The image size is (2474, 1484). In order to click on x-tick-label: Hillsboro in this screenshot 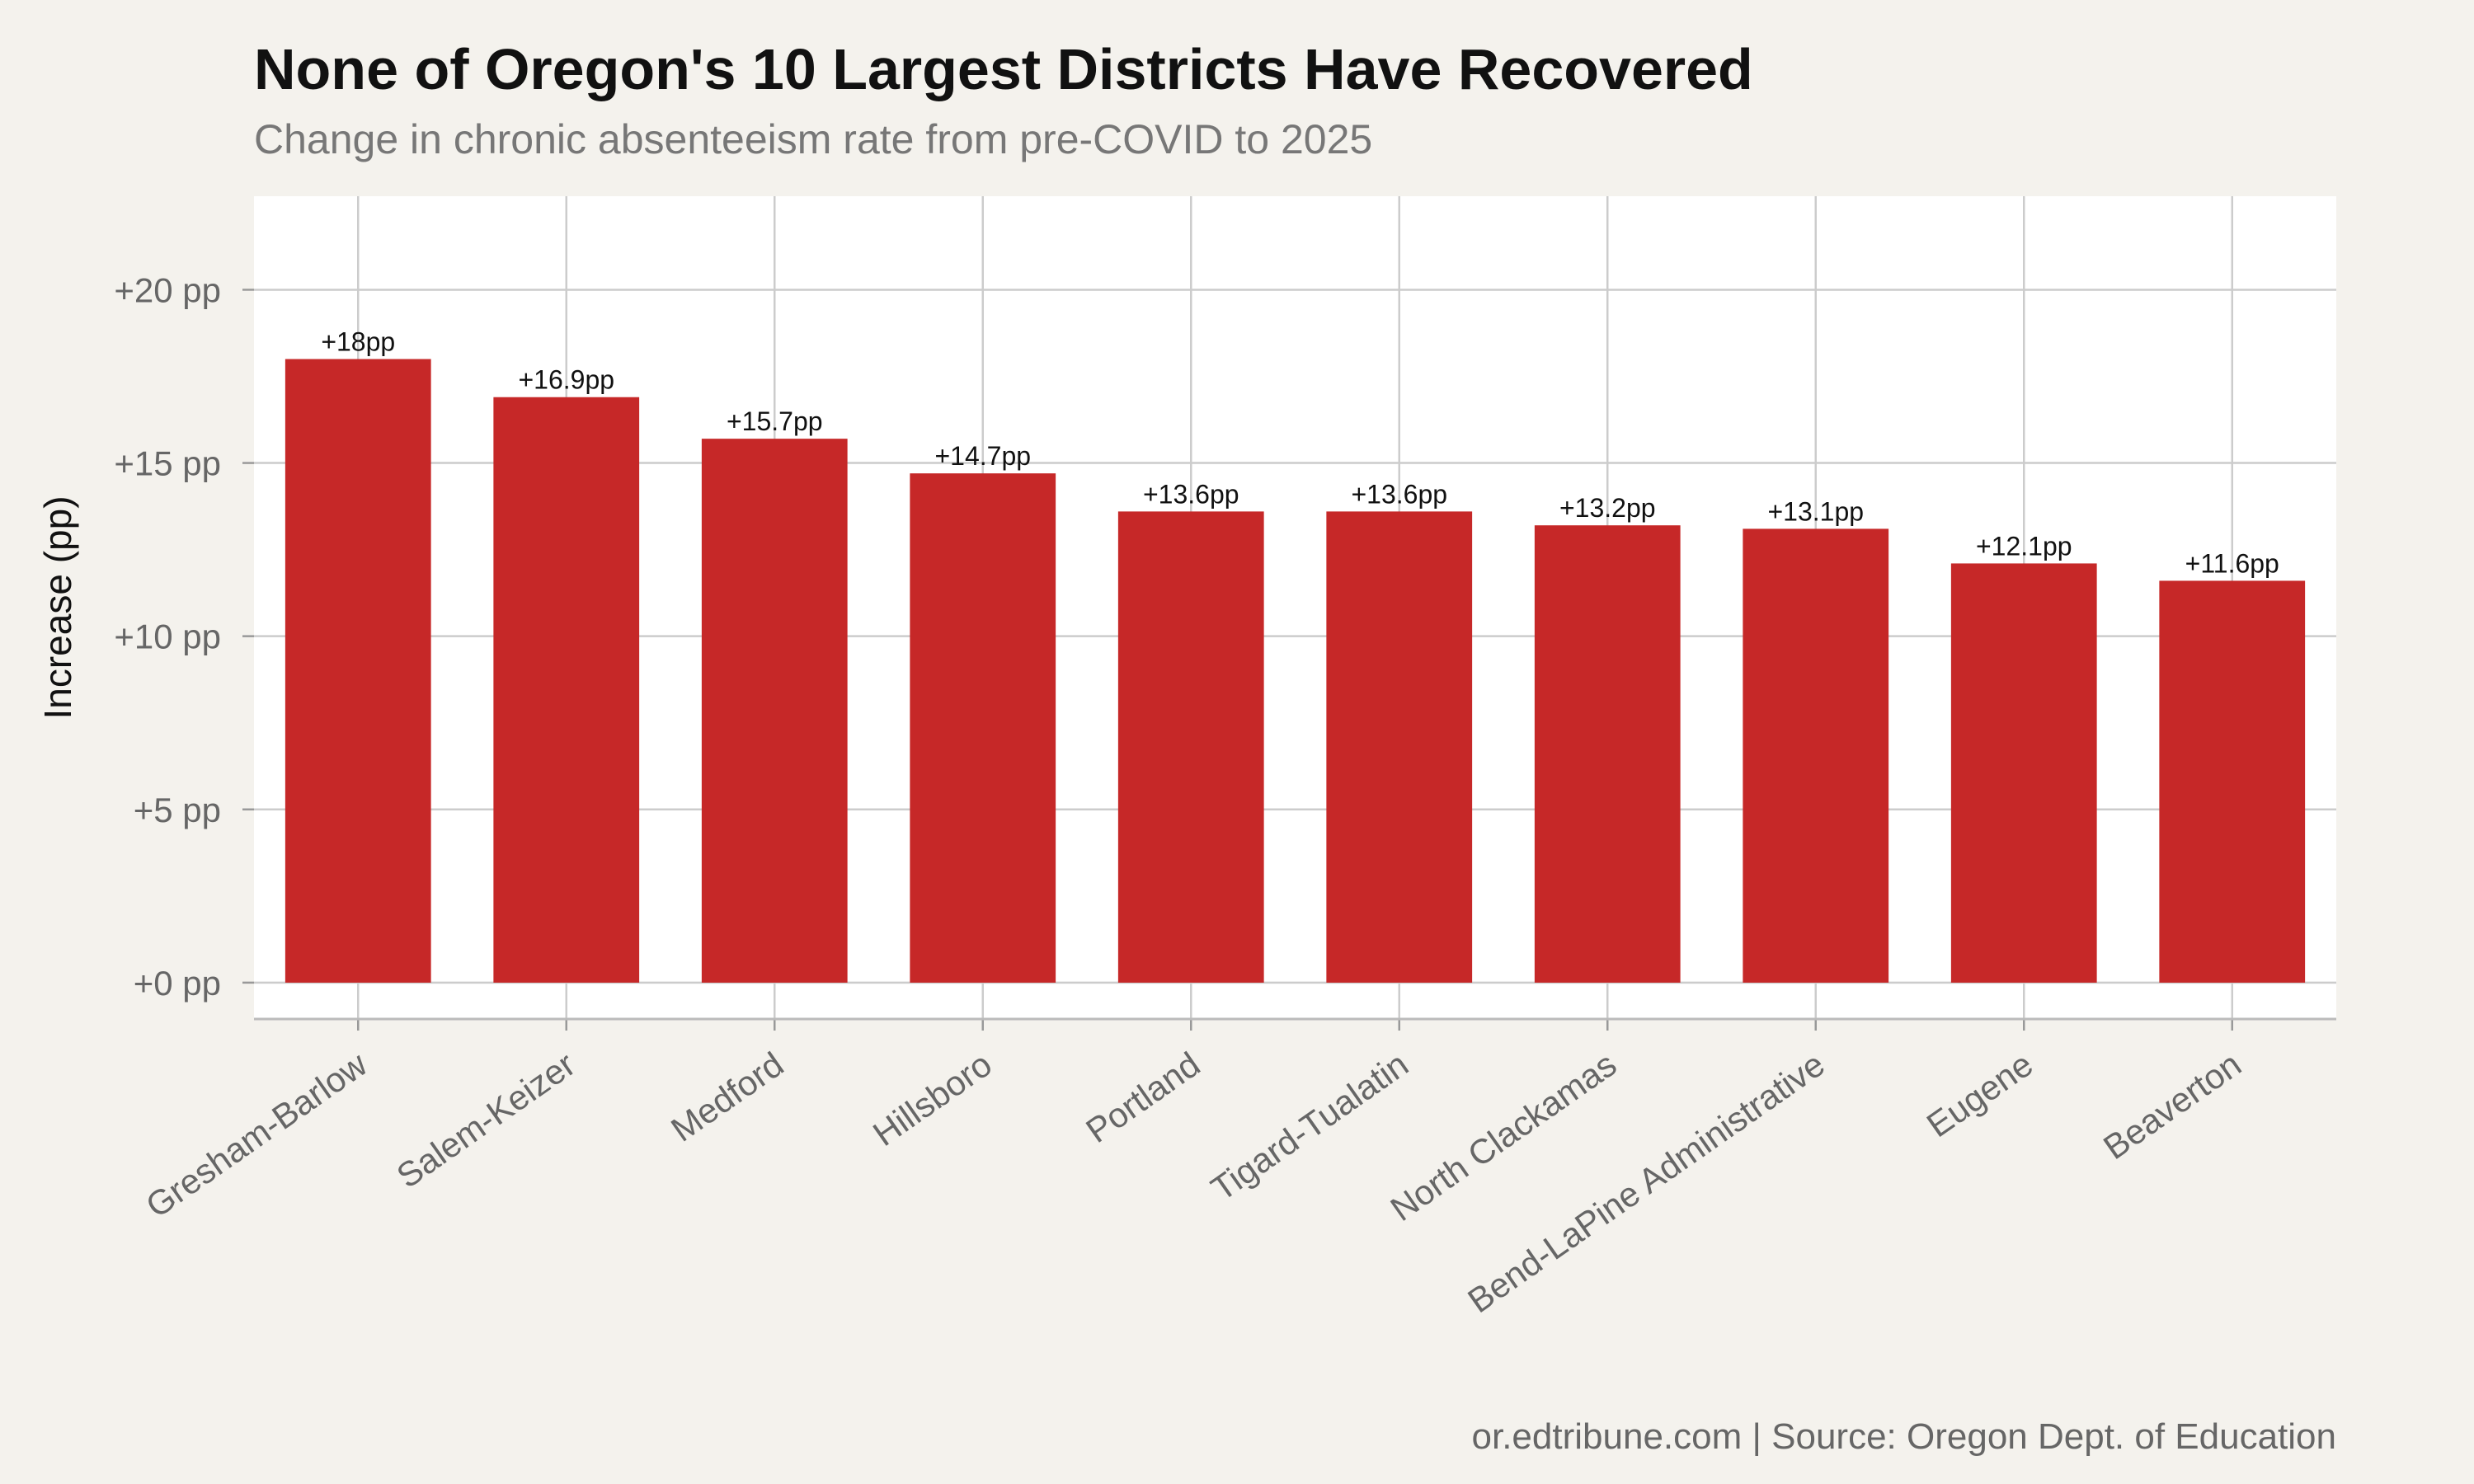, I will do `click(932, 1099)`.